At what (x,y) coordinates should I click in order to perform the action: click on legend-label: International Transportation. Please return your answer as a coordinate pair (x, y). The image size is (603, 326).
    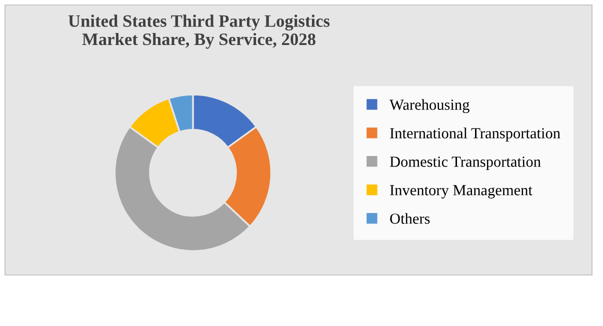
    Looking at the image, I should click on (475, 135).